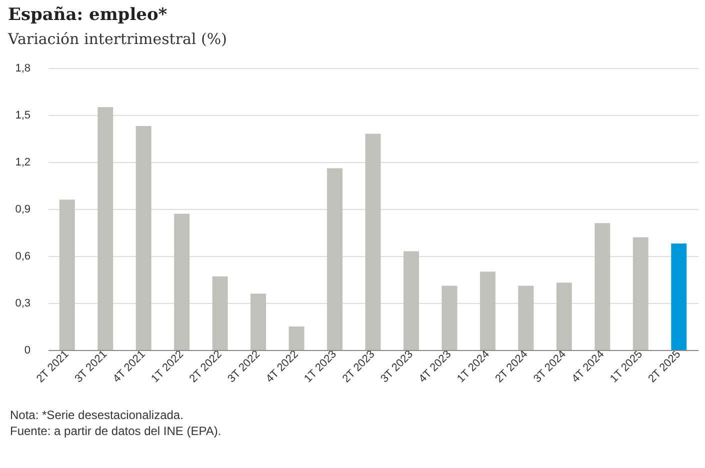 This screenshot has height=468, width=705. I want to click on y-tick-label: 1,8, so click(22, 68).